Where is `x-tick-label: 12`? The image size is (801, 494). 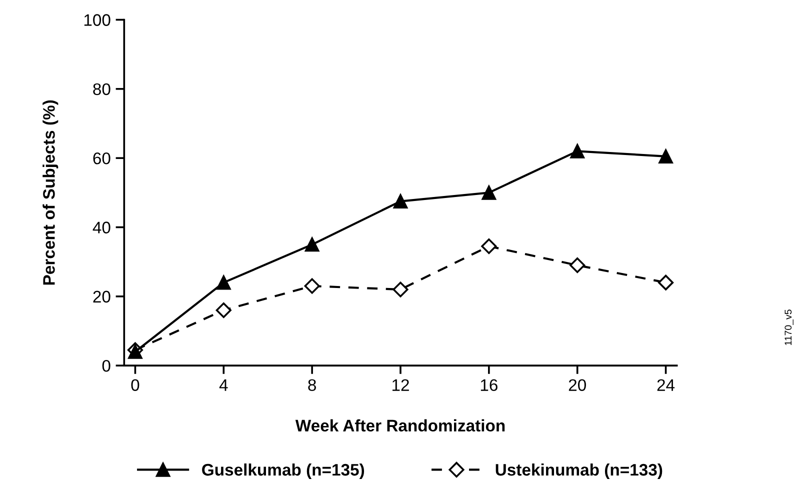
x-tick-label: 12 is located at coordinates (400, 385).